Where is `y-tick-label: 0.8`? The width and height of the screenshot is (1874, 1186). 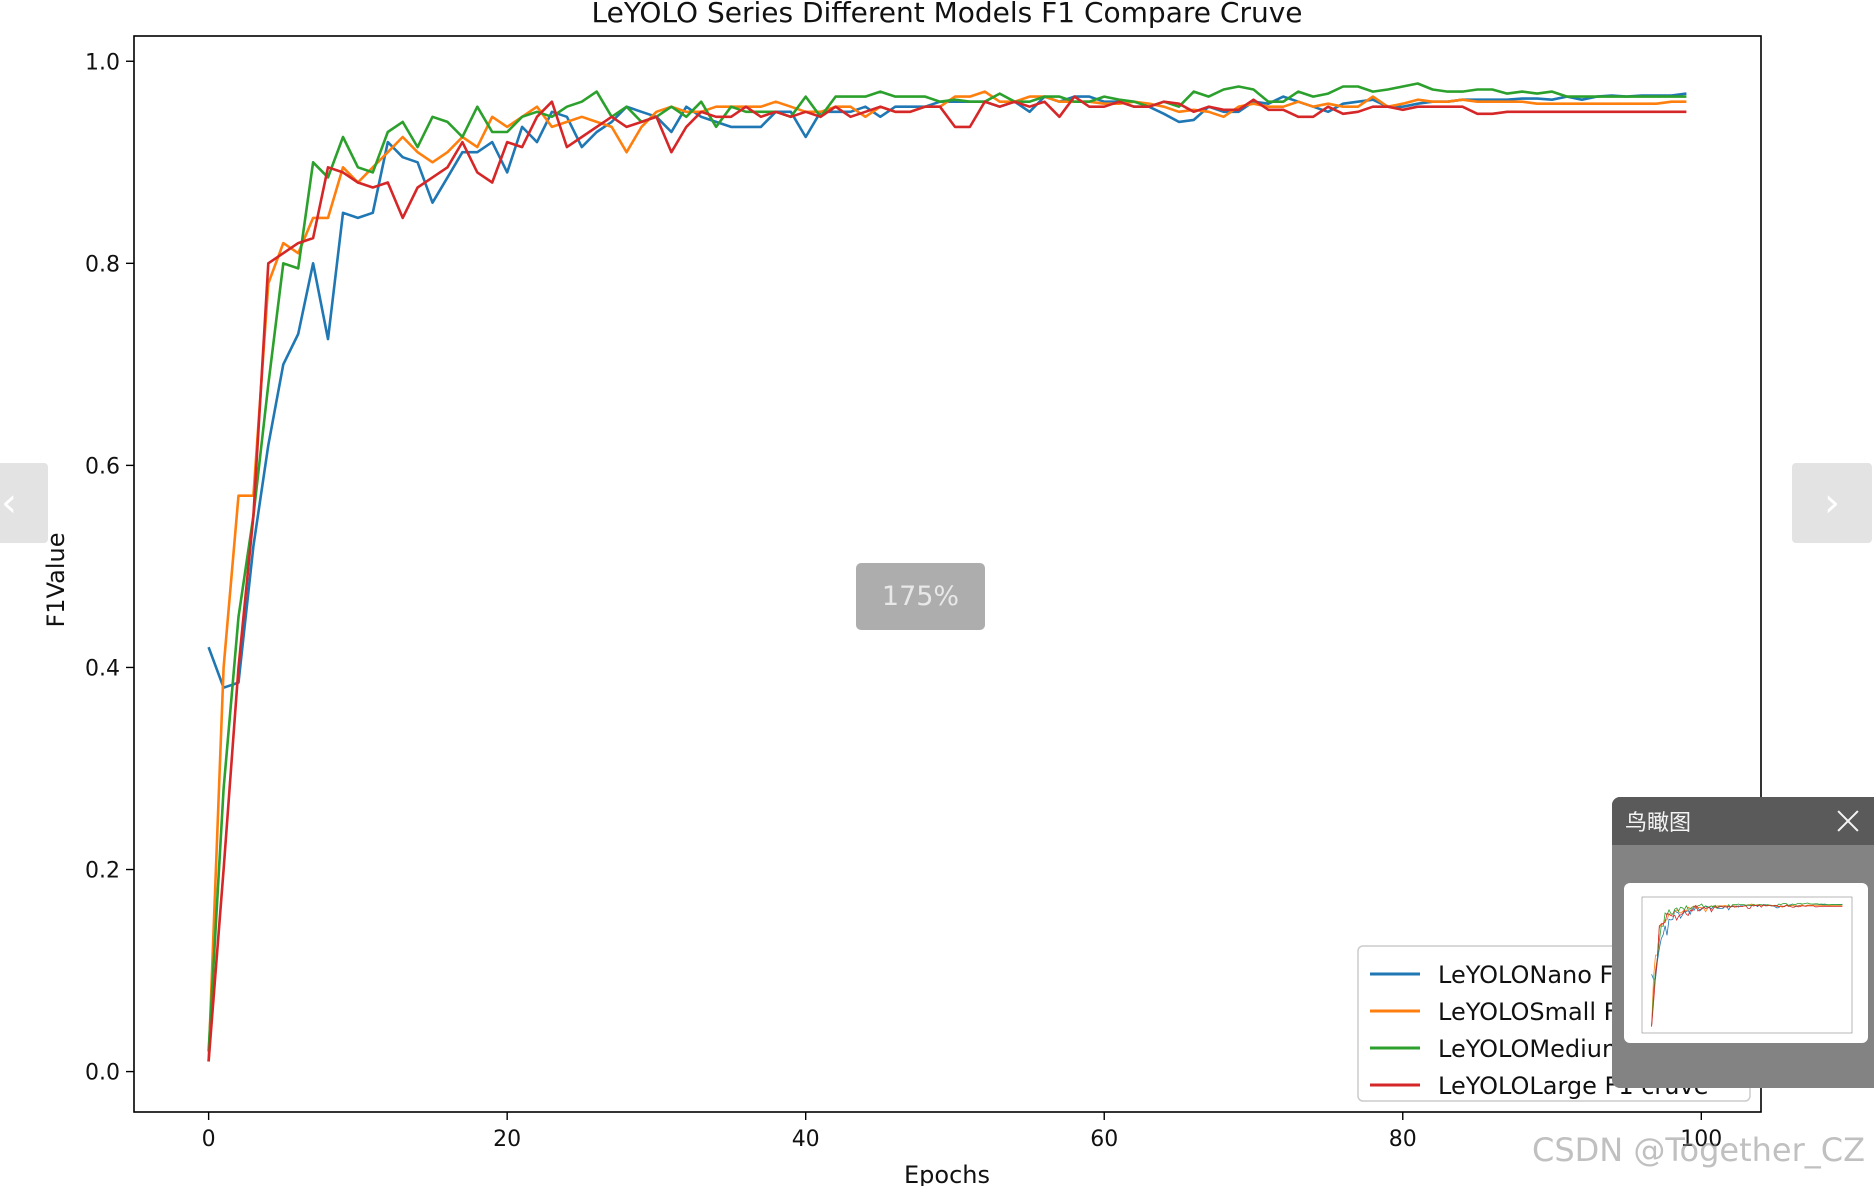
y-tick-label: 0.8 is located at coordinates (102, 264).